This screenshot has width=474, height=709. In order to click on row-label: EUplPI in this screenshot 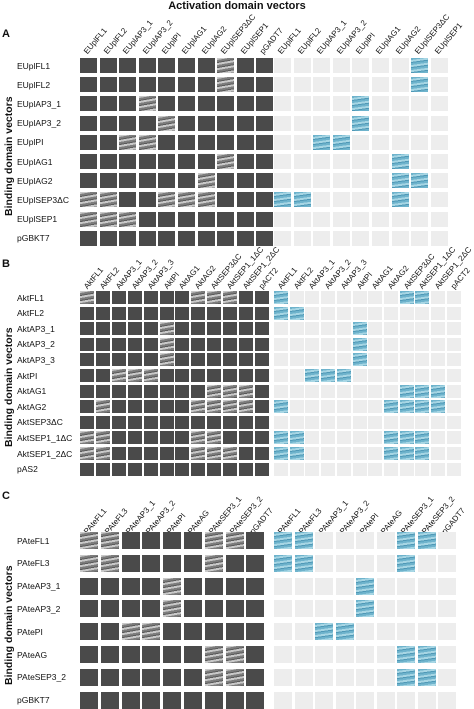, I will do `click(30, 142)`.